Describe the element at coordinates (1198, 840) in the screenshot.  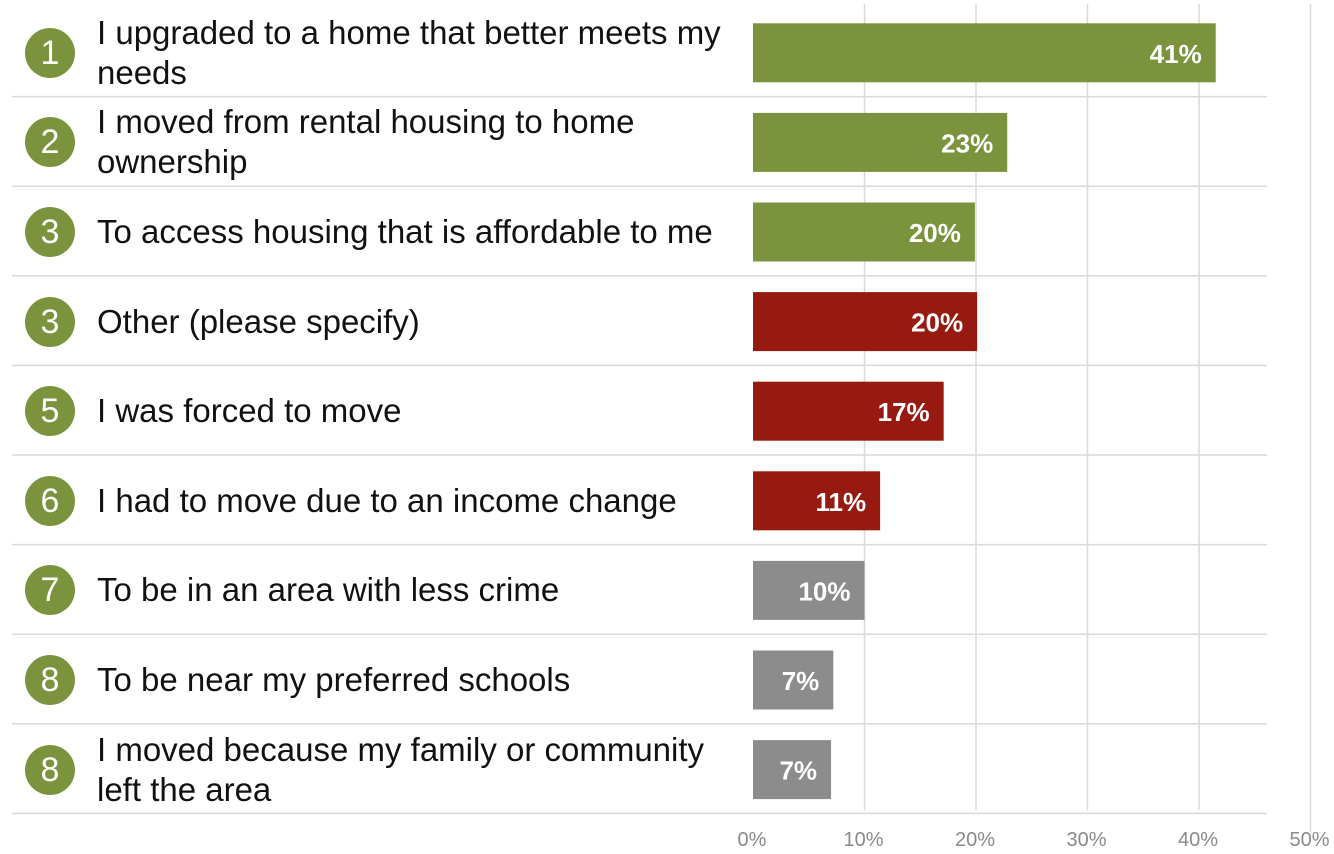
I see `x-tick-label: 40%` at that location.